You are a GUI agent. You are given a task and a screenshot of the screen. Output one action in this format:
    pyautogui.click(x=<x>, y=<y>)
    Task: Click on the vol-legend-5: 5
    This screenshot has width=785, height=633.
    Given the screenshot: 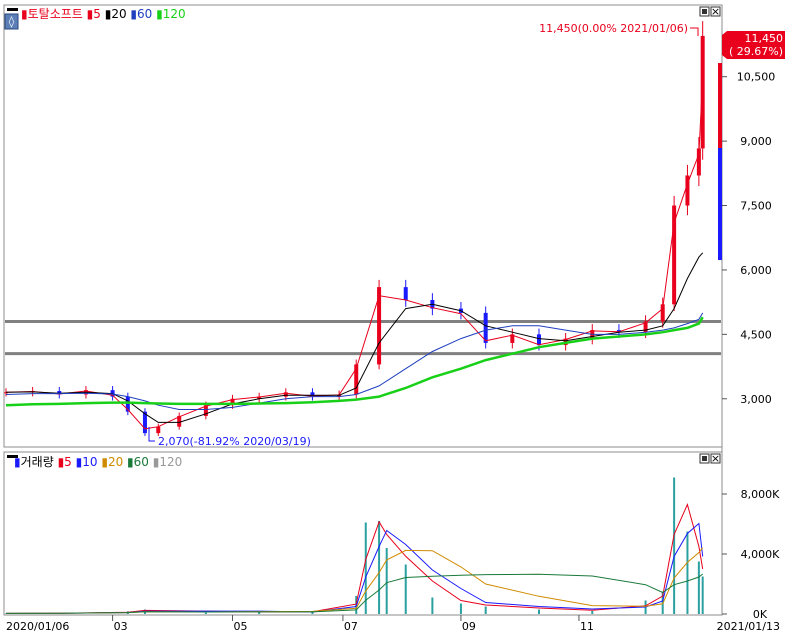 What is the action you would take?
    pyautogui.click(x=68, y=462)
    